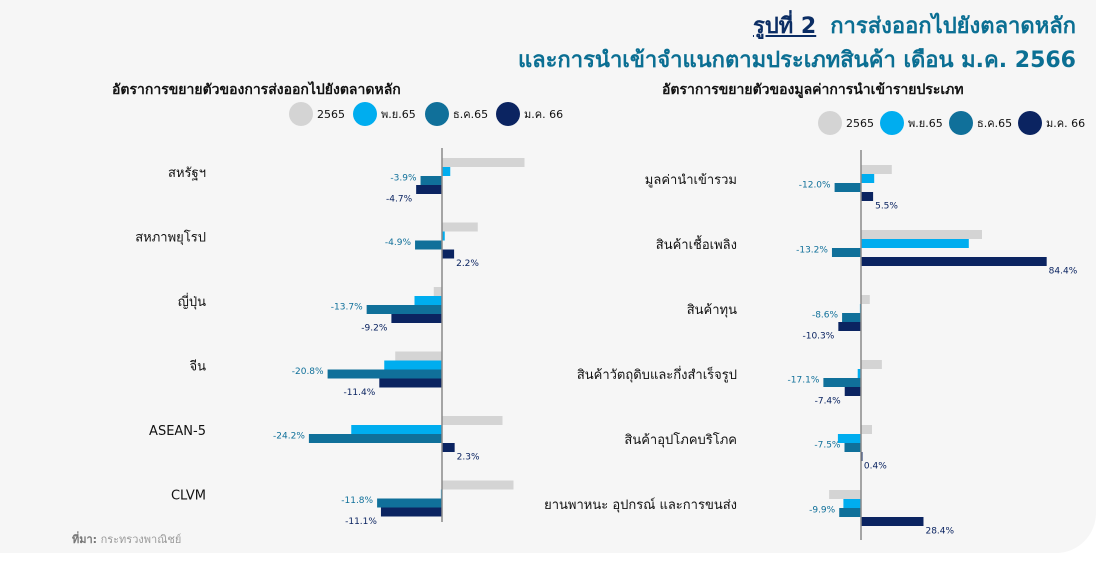 This screenshot has height=563, width=1106. Describe the element at coordinates (939, 532) in the screenshot. I see `import-data-label-jan66: 28.4%` at that location.